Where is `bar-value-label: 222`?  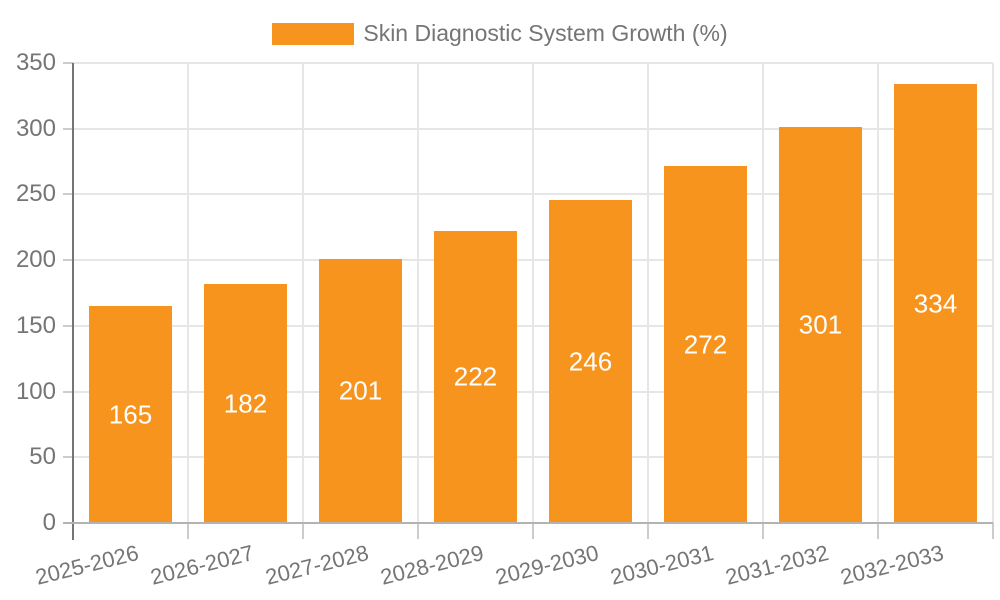
bar-value-label: 222 is located at coordinates (475, 376).